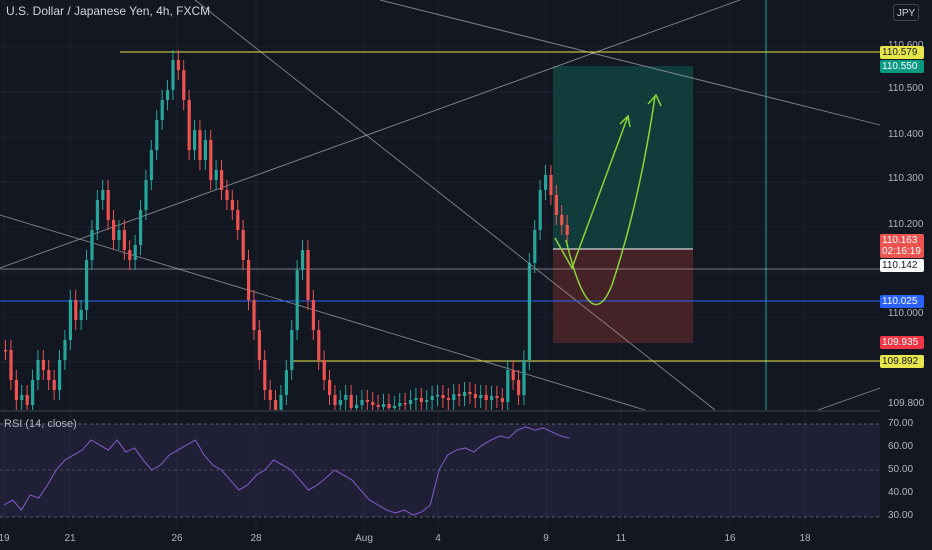 The width and height of the screenshot is (932, 550). What do you see at coordinates (901, 515) in the screenshot?
I see `rsi-tick: 30.00` at bounding box center [901, 515].